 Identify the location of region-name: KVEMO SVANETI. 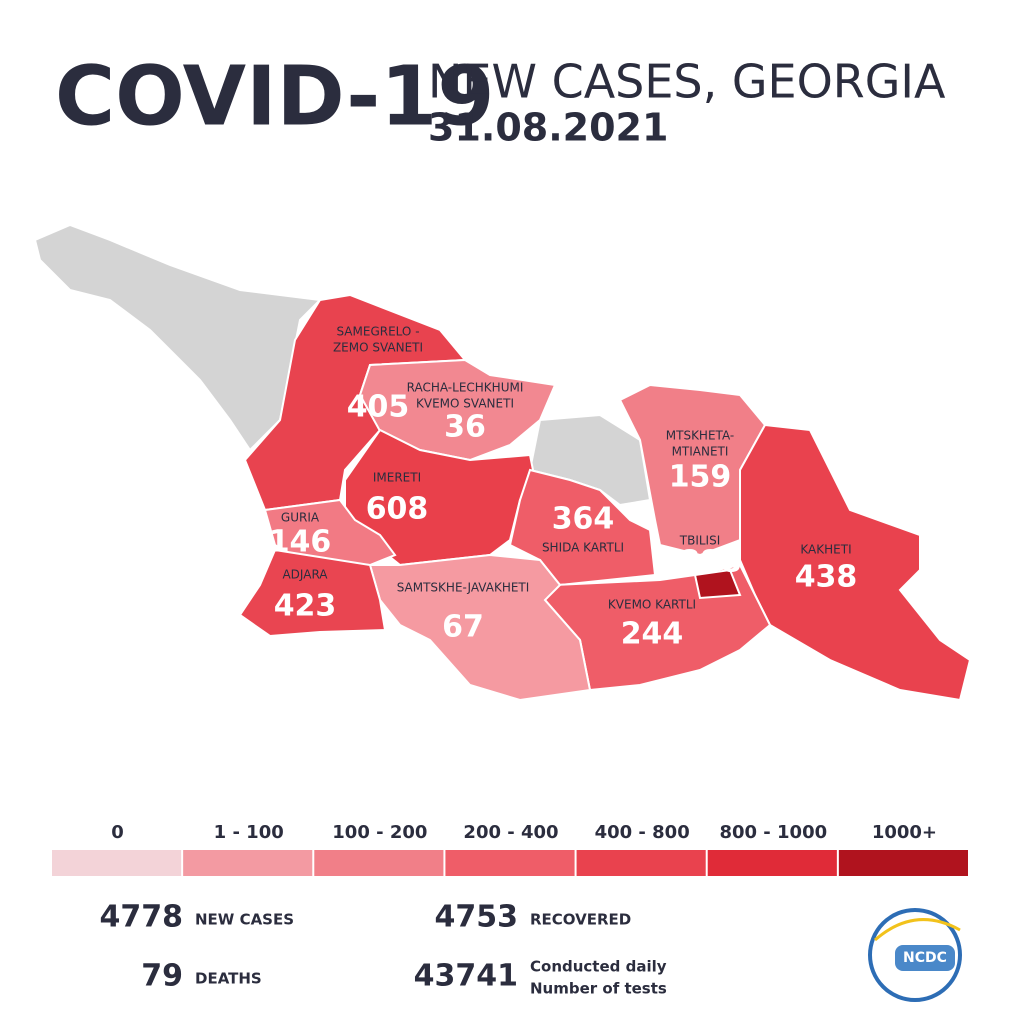
(465, 404).